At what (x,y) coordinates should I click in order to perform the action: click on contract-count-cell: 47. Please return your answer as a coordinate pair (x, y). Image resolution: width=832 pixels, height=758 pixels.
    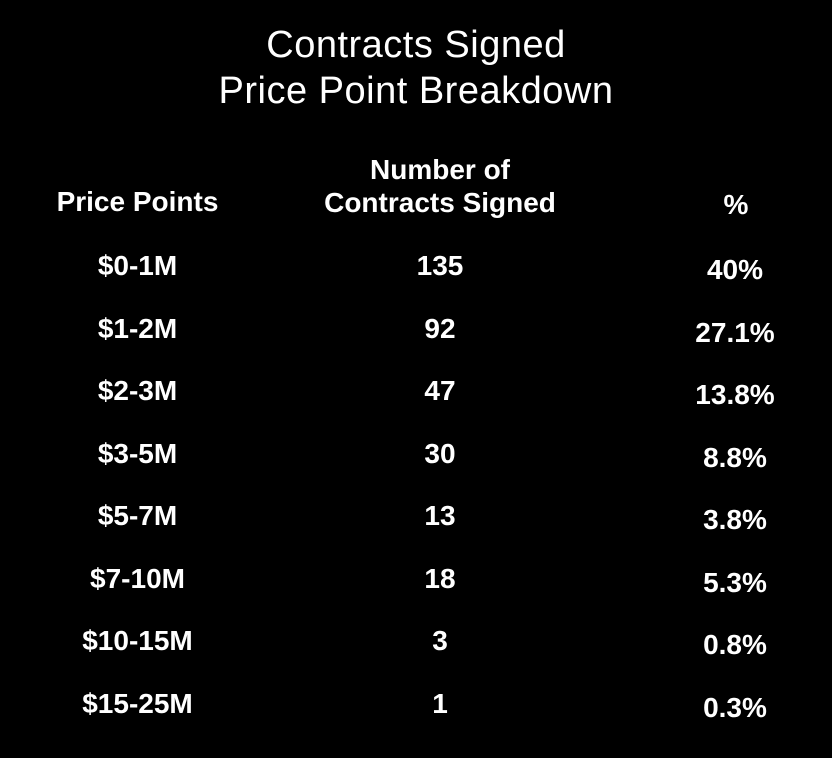
    Looking at the image, I should click on (440, 390).